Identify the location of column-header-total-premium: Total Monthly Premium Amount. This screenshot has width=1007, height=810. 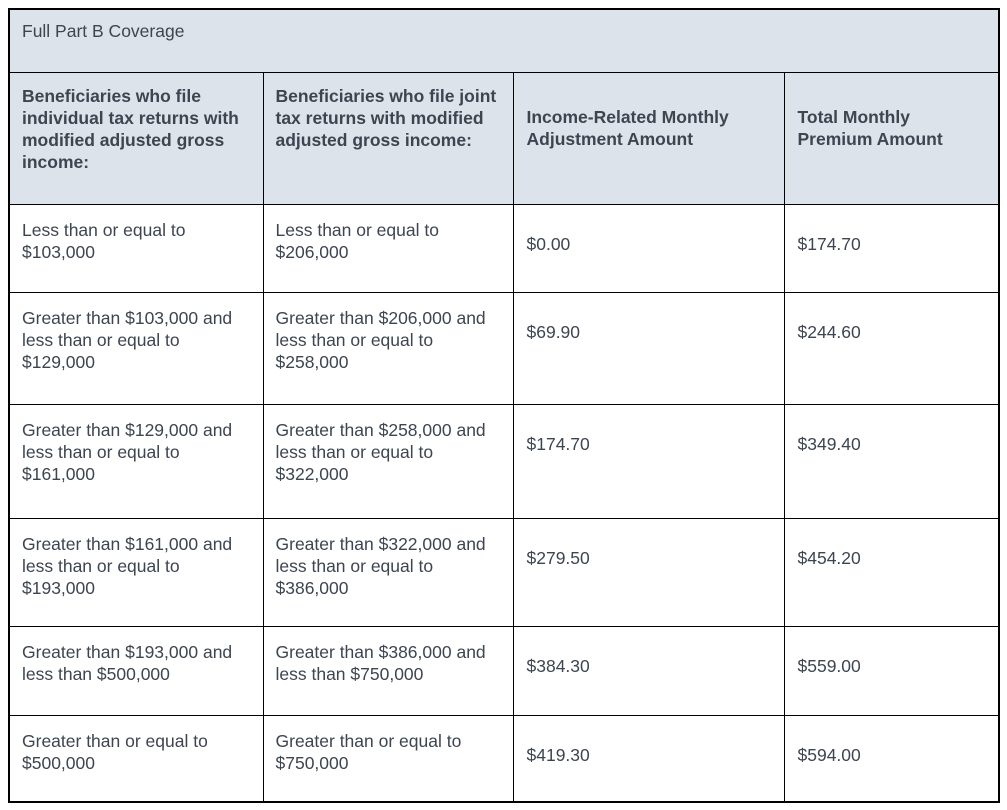
(891, 138).